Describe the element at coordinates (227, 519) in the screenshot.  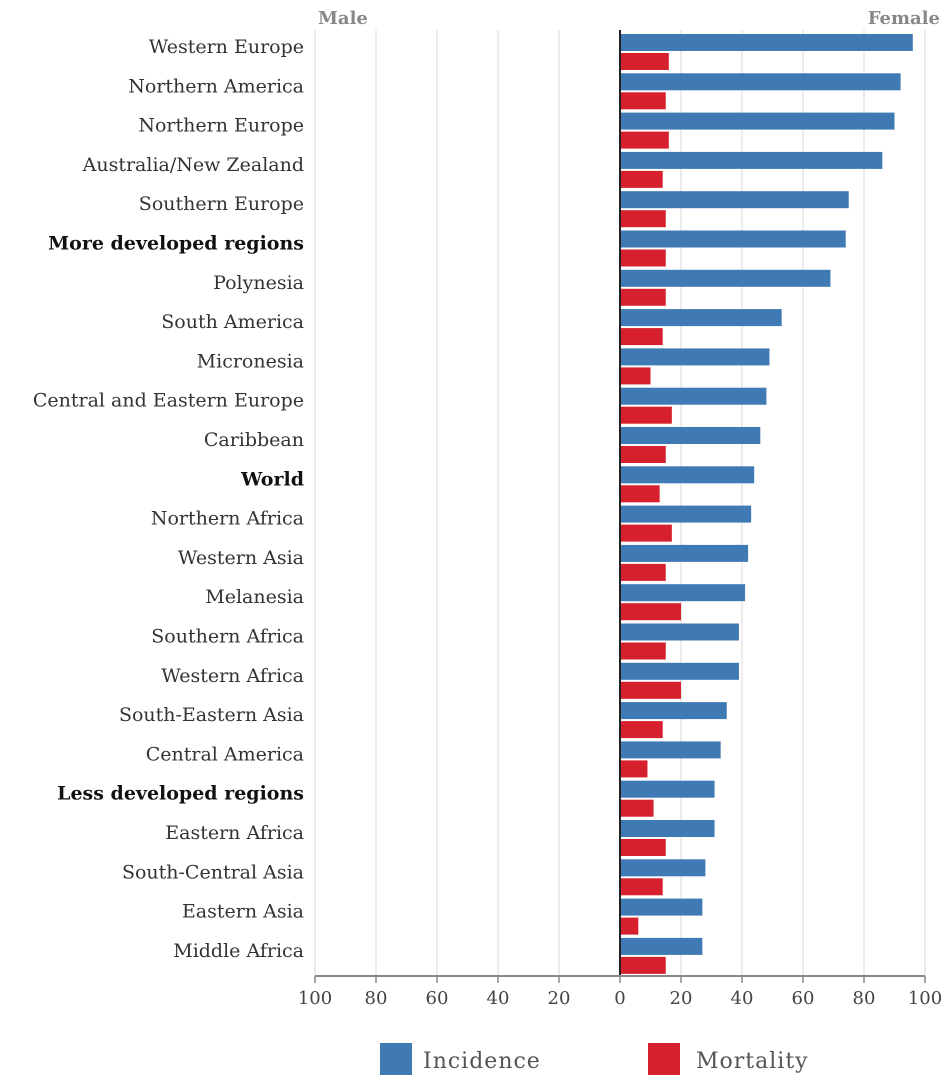
I see `category-label: Northern Africa` at that location.